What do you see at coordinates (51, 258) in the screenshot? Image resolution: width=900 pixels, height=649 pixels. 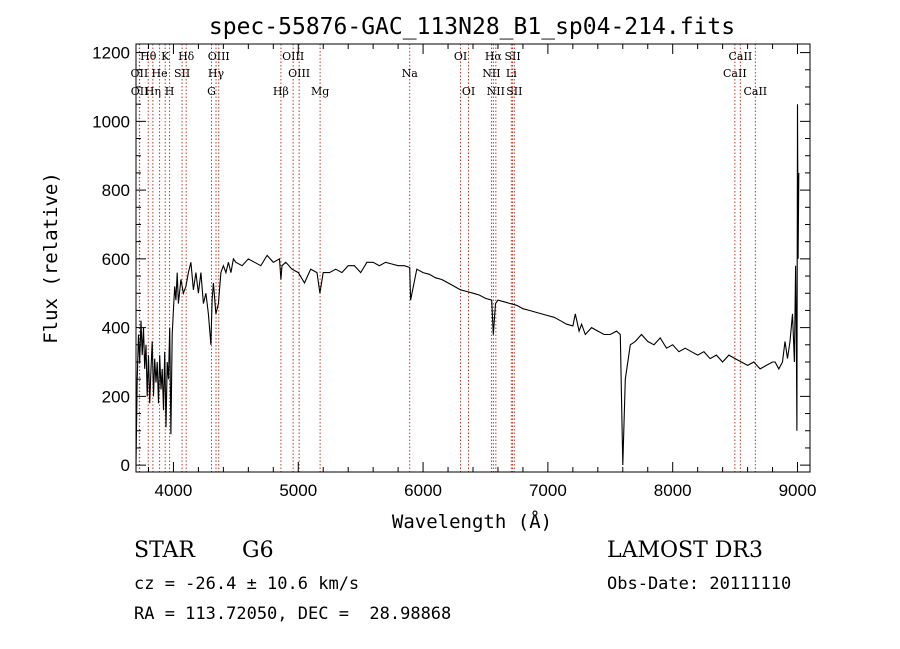 I see `y-axis-label: Flux (relative)` at bounding box center [51, 258].